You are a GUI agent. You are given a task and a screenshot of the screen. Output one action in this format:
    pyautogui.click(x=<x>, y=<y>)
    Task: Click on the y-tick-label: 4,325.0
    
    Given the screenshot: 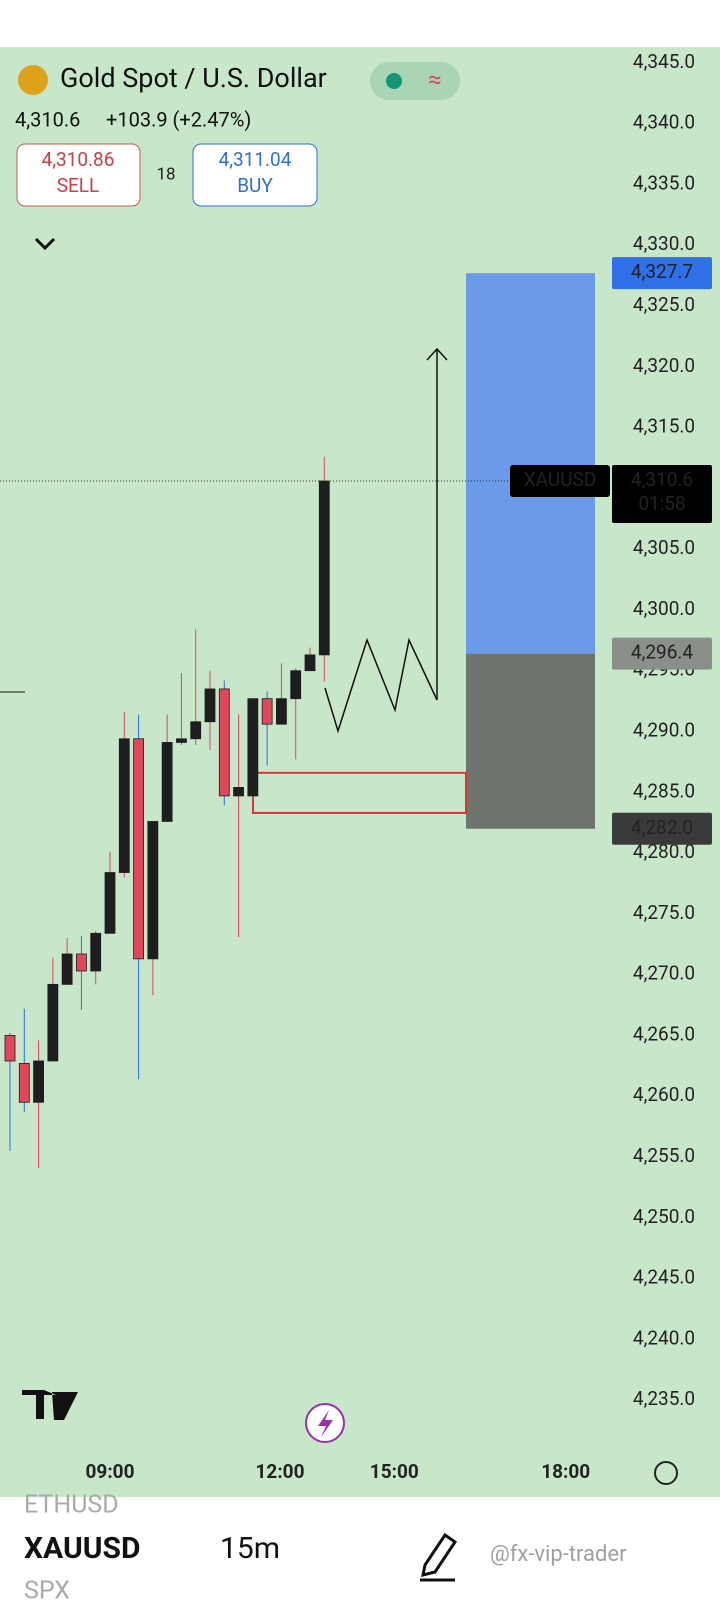 What is the action you would take?
    pyautogui.click(x=664, y=304)
    